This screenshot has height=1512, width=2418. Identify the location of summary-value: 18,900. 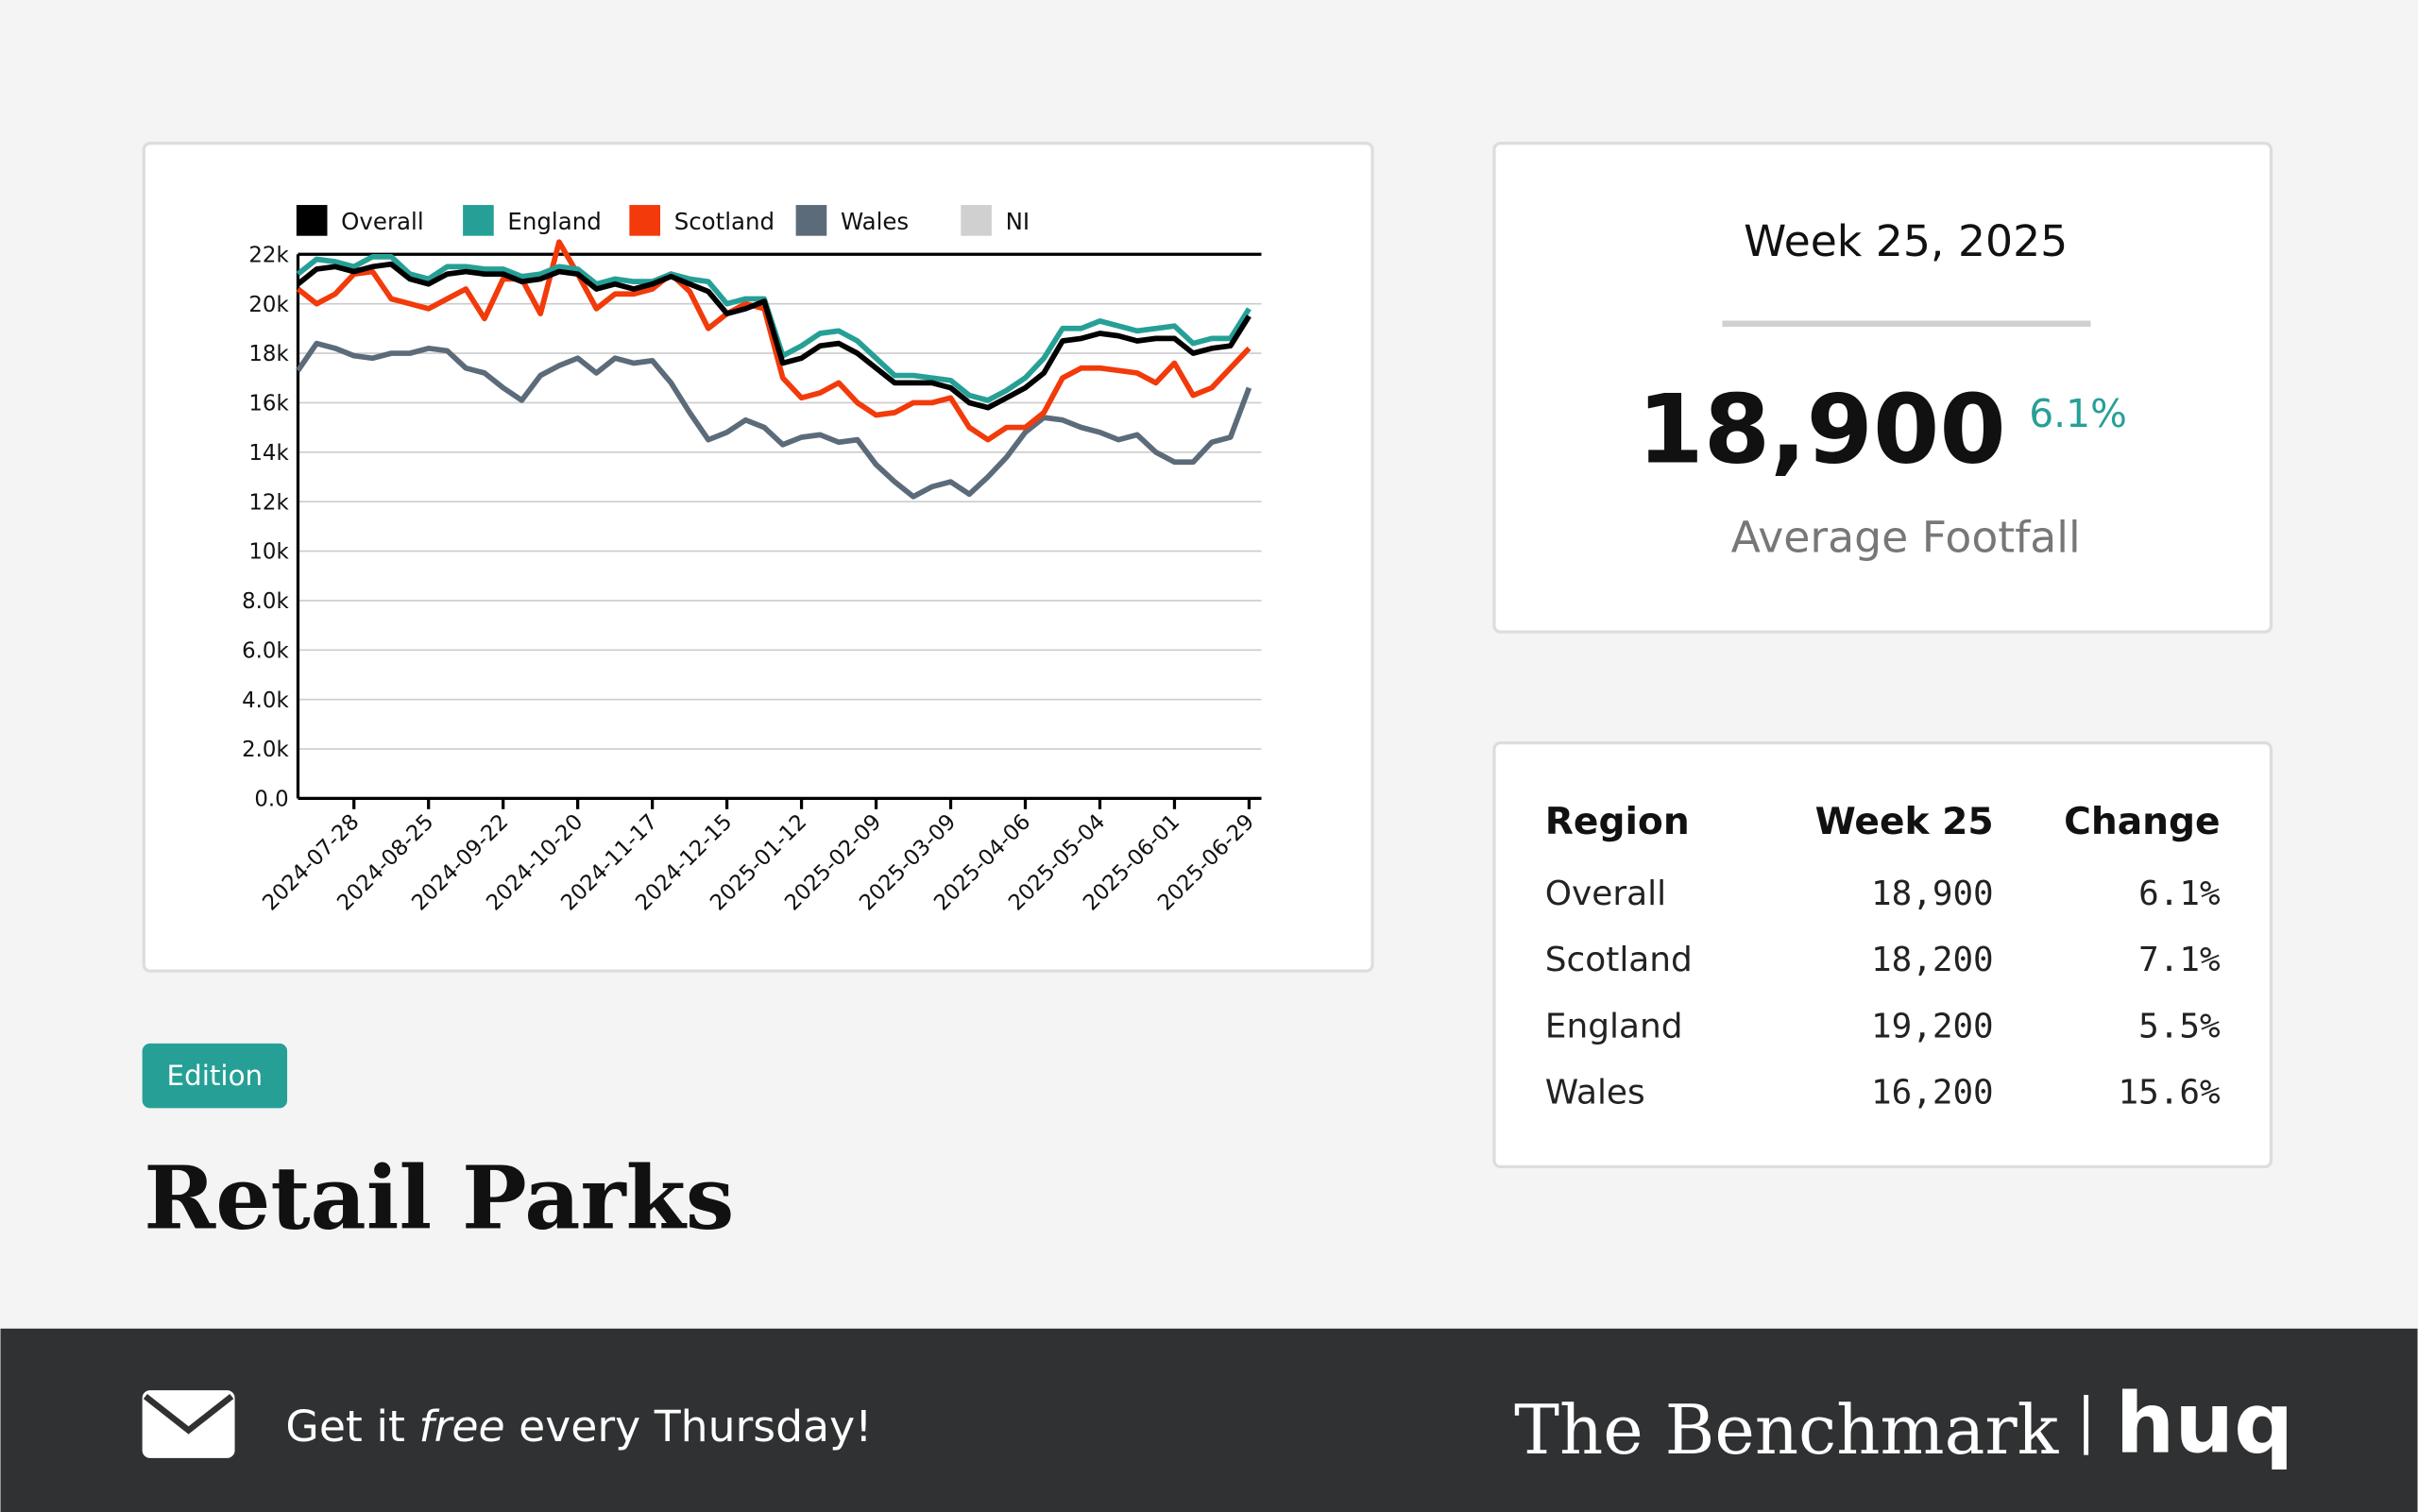
(1821, 430).